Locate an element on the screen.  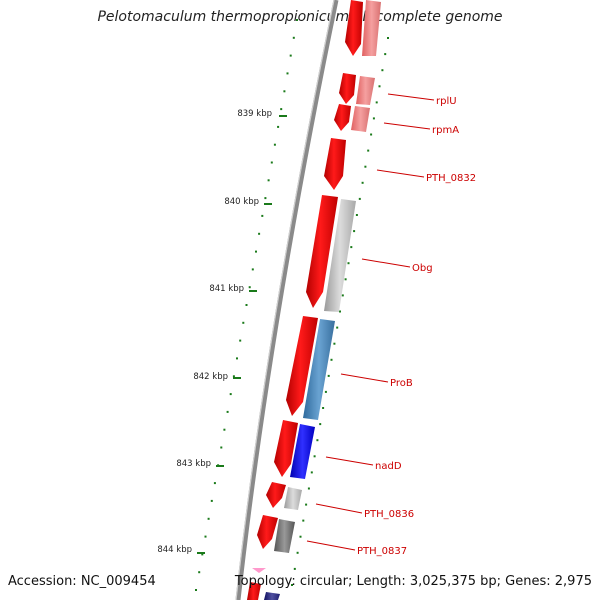
gene-label-nadD: nadD is located at coordinates (388, 466).